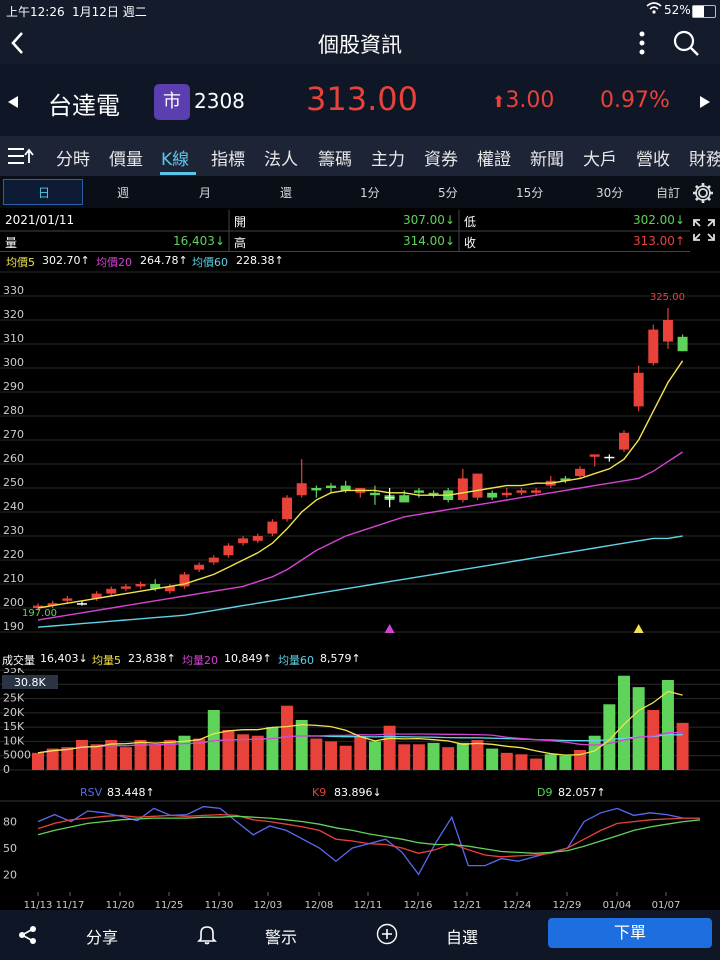 The height and width of the screenshot is (960, 720). I want to click on battery-icon, so click(704, 11).